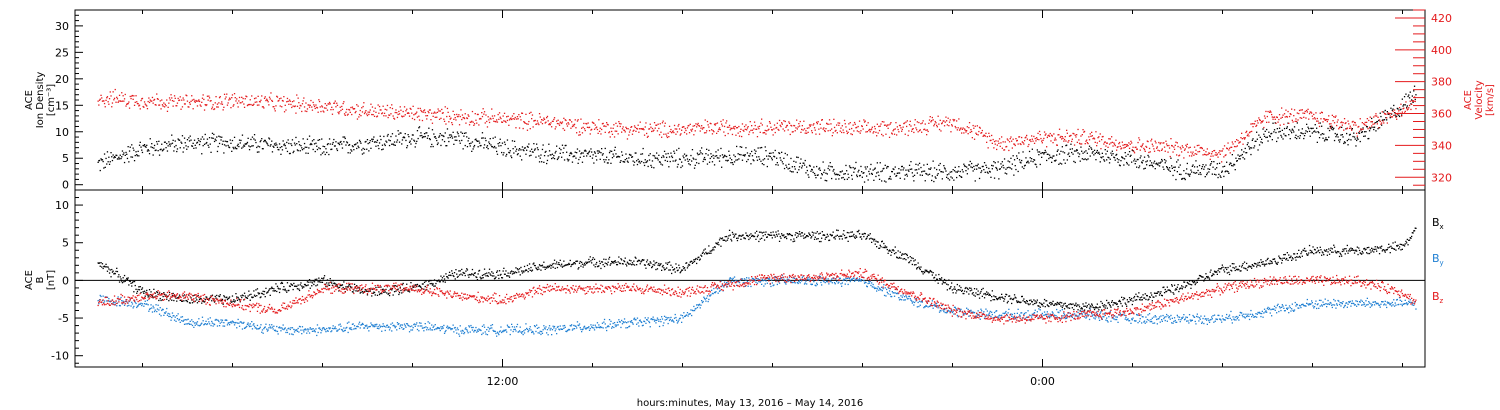  Describe the element at coordinates (1438, 223) in the screenshot. I see `legend-bx: Bx` at that location.